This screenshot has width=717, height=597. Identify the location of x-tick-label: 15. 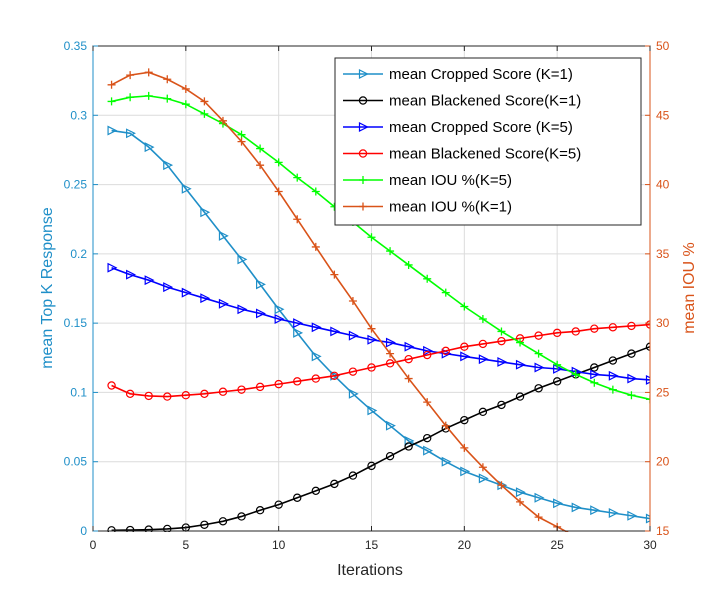
(372, 545).